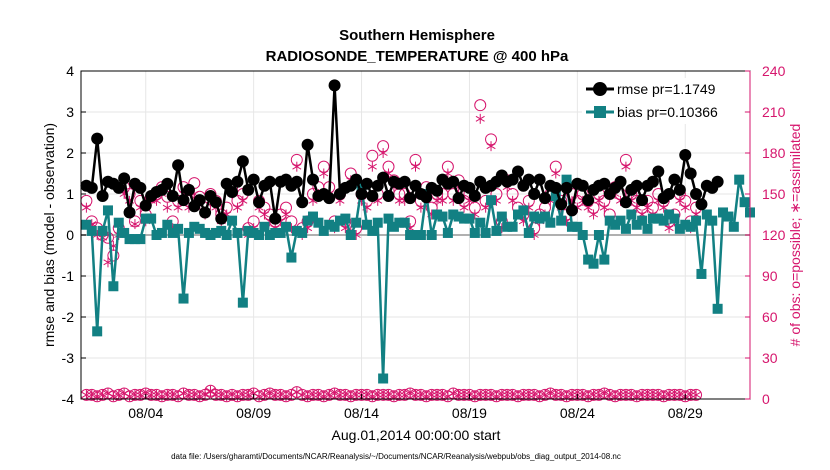 The image size is (830, 470). Describe the element at coordinates (361, 413) in the screenshot. I see `x-tick-label: 08/14` at that location.